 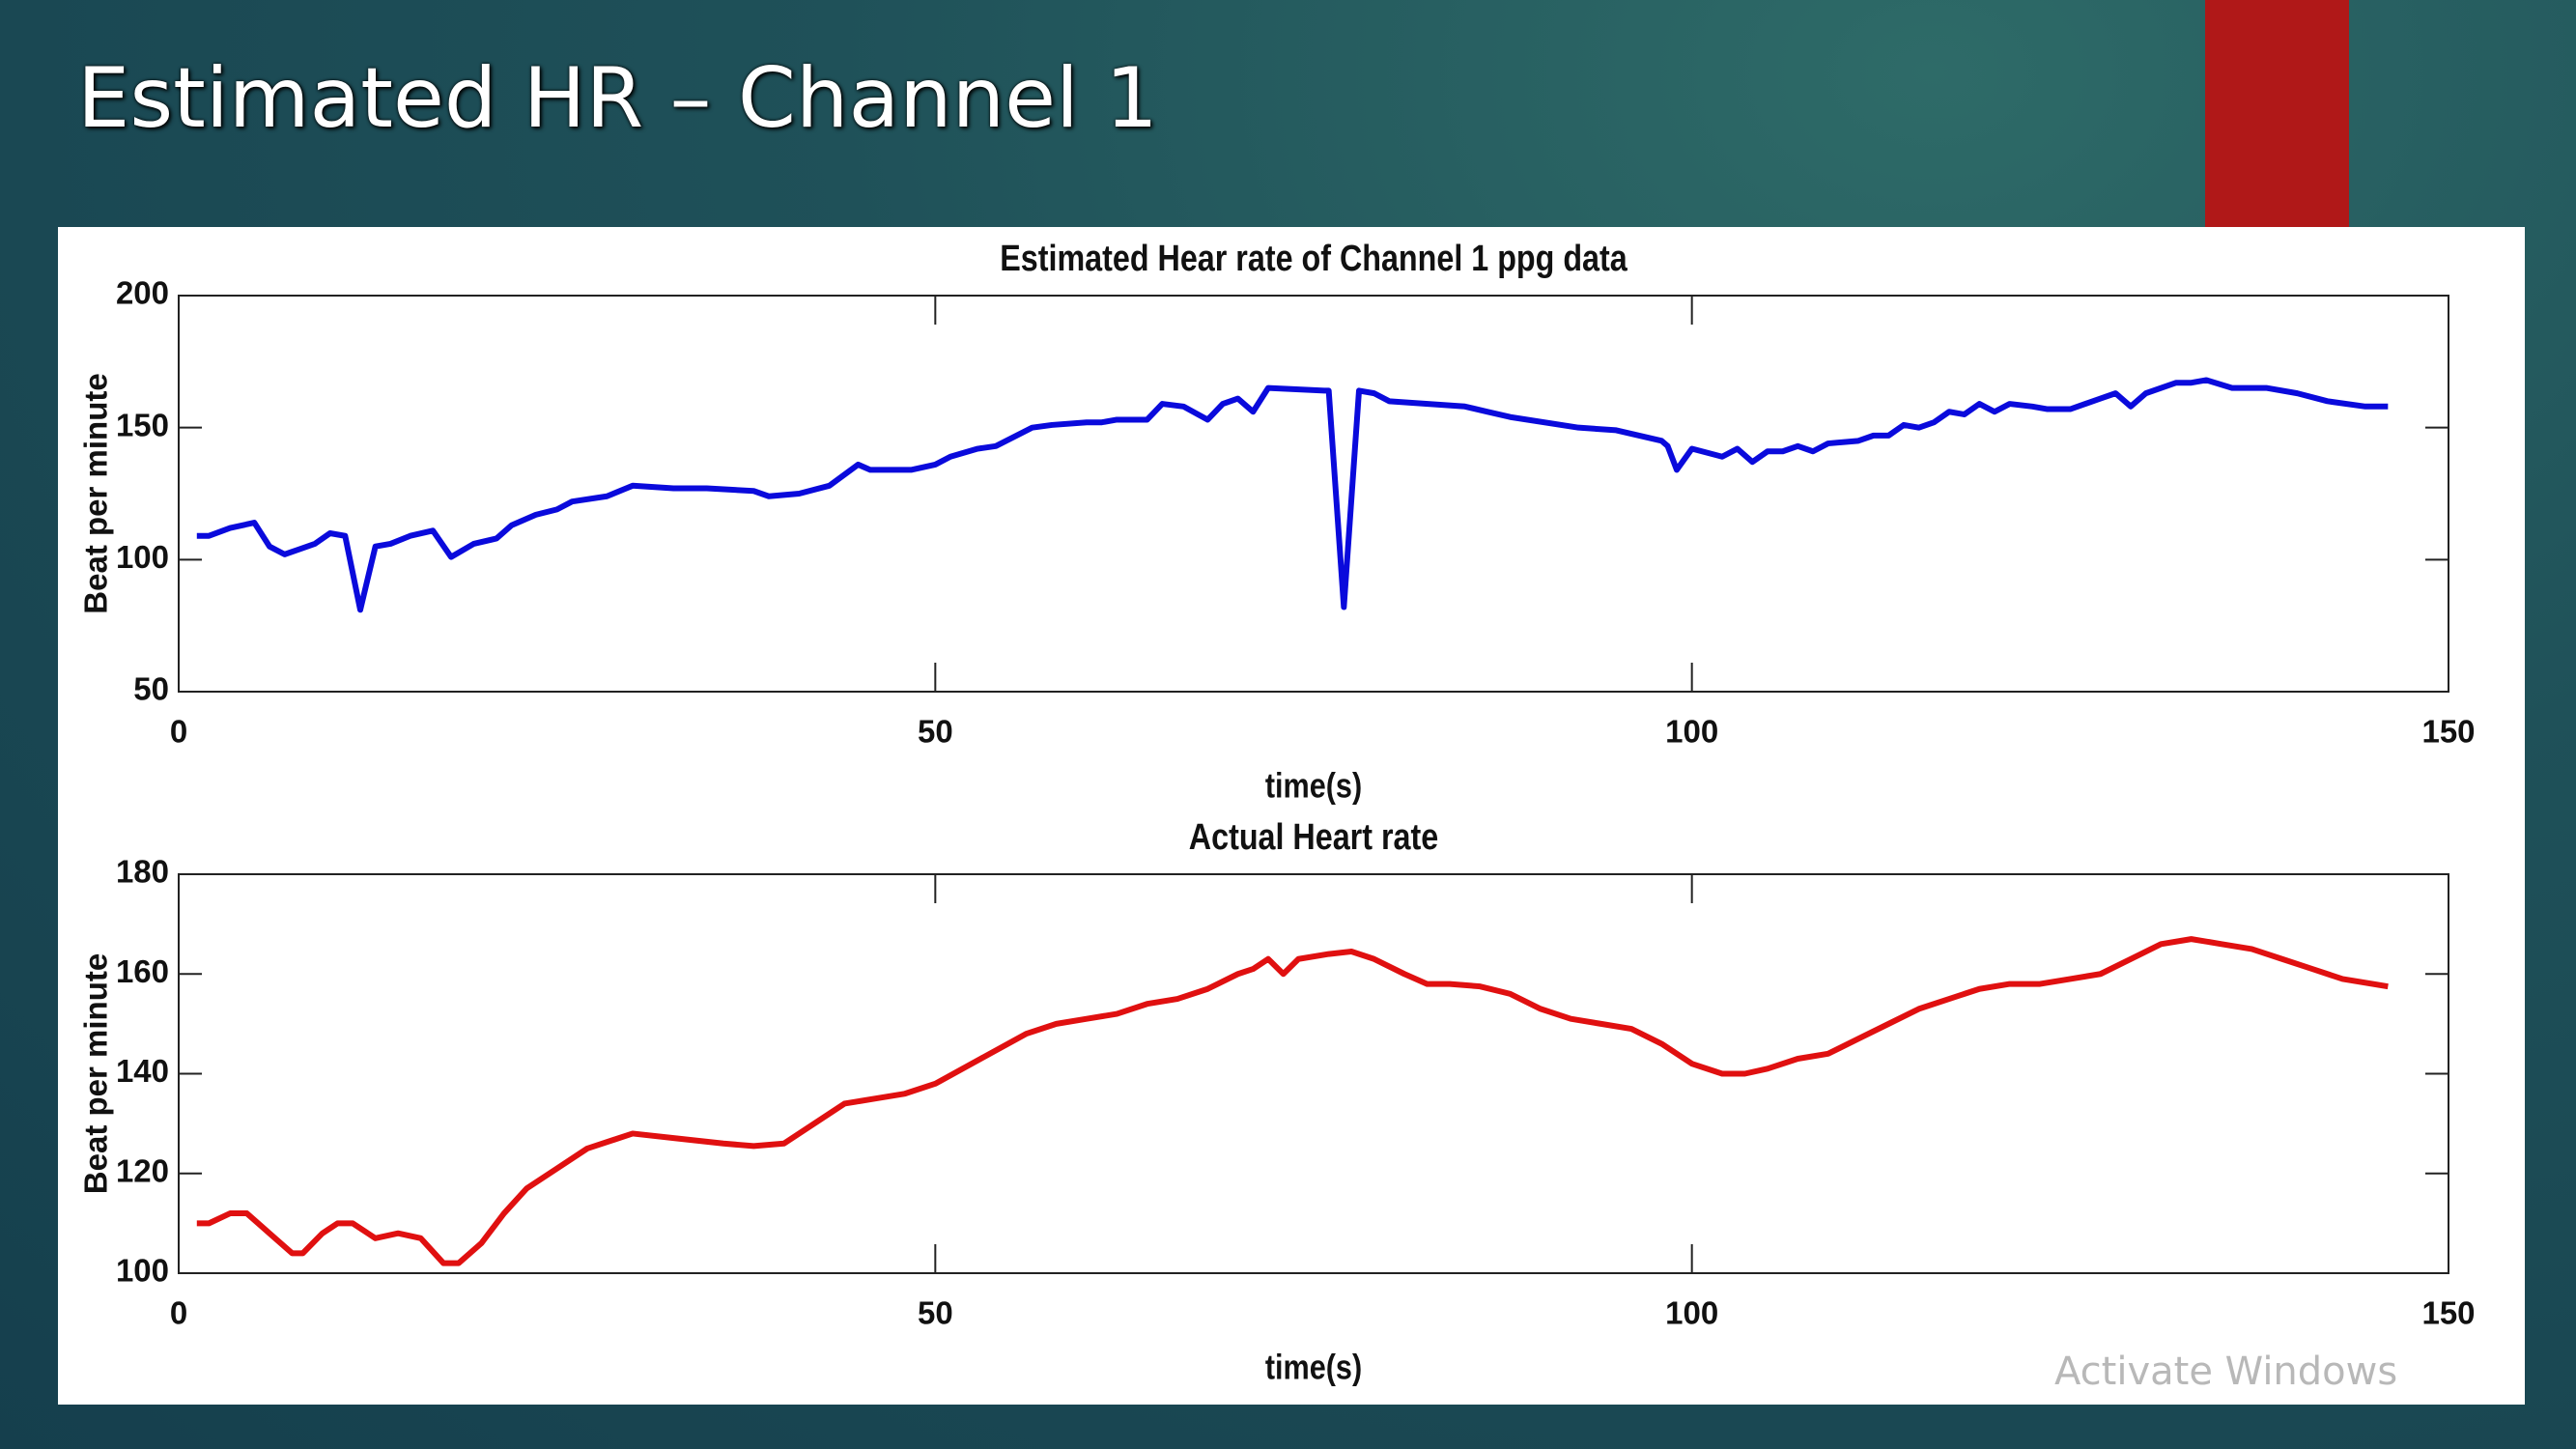 What do you see at coordinates (142, 971) in the screenshot?
I see `y-tick-label: 160` at bounding box center [142, 971].